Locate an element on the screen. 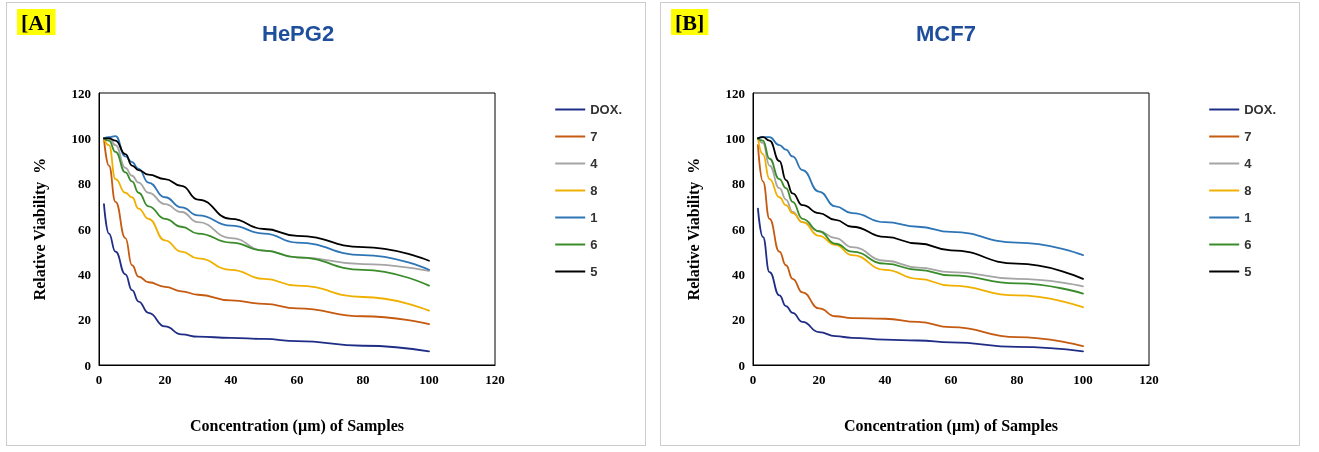 This screenshot has width=1319, height=452. chart-title: MCF7 is located at coordinates (946, 33).